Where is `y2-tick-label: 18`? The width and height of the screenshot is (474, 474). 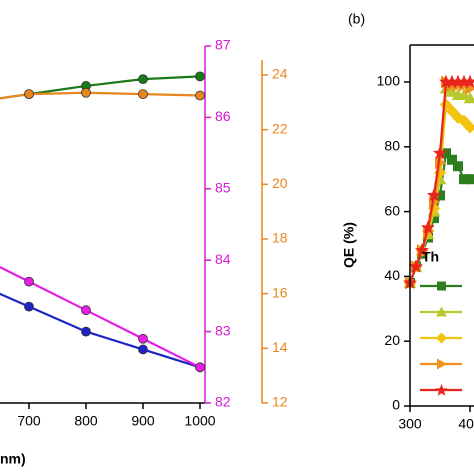
y2-tick-label: 18 is located at coordinates (280, 238).